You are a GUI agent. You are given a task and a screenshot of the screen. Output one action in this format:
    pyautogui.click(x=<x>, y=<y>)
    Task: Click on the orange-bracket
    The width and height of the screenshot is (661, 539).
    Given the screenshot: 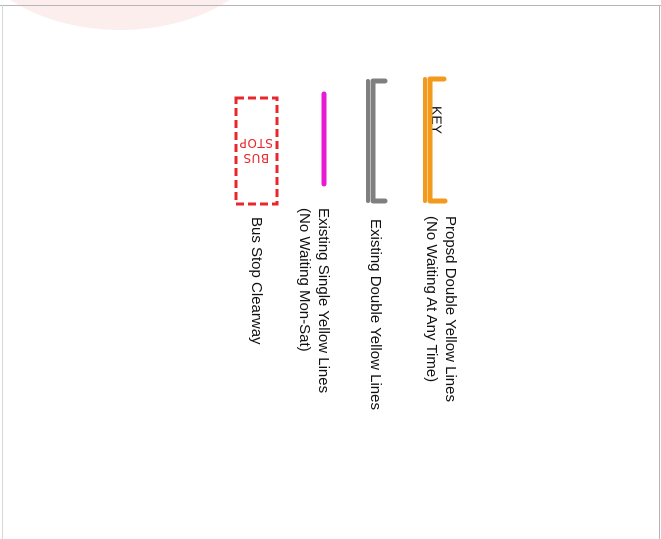 What is the action you would take?
    pyautogui.click(x=437, y=140)
    